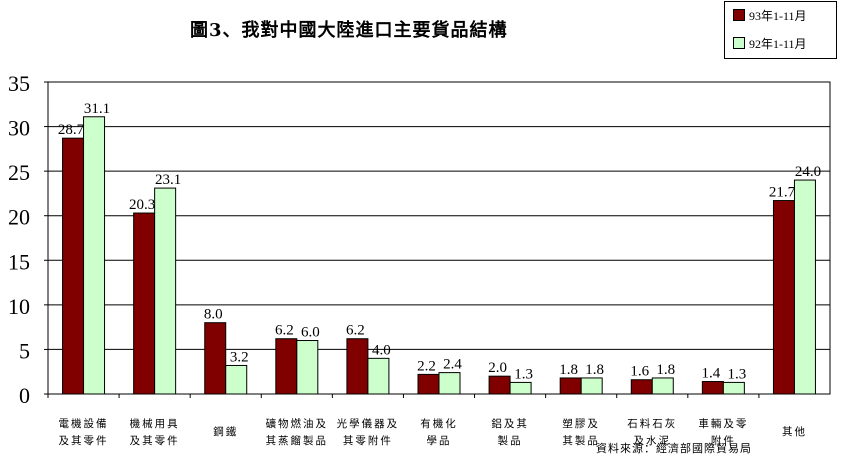 The height and width of the screenshot is (459, 841). I want to click on category-label: 及水泥, so click(653, 440).